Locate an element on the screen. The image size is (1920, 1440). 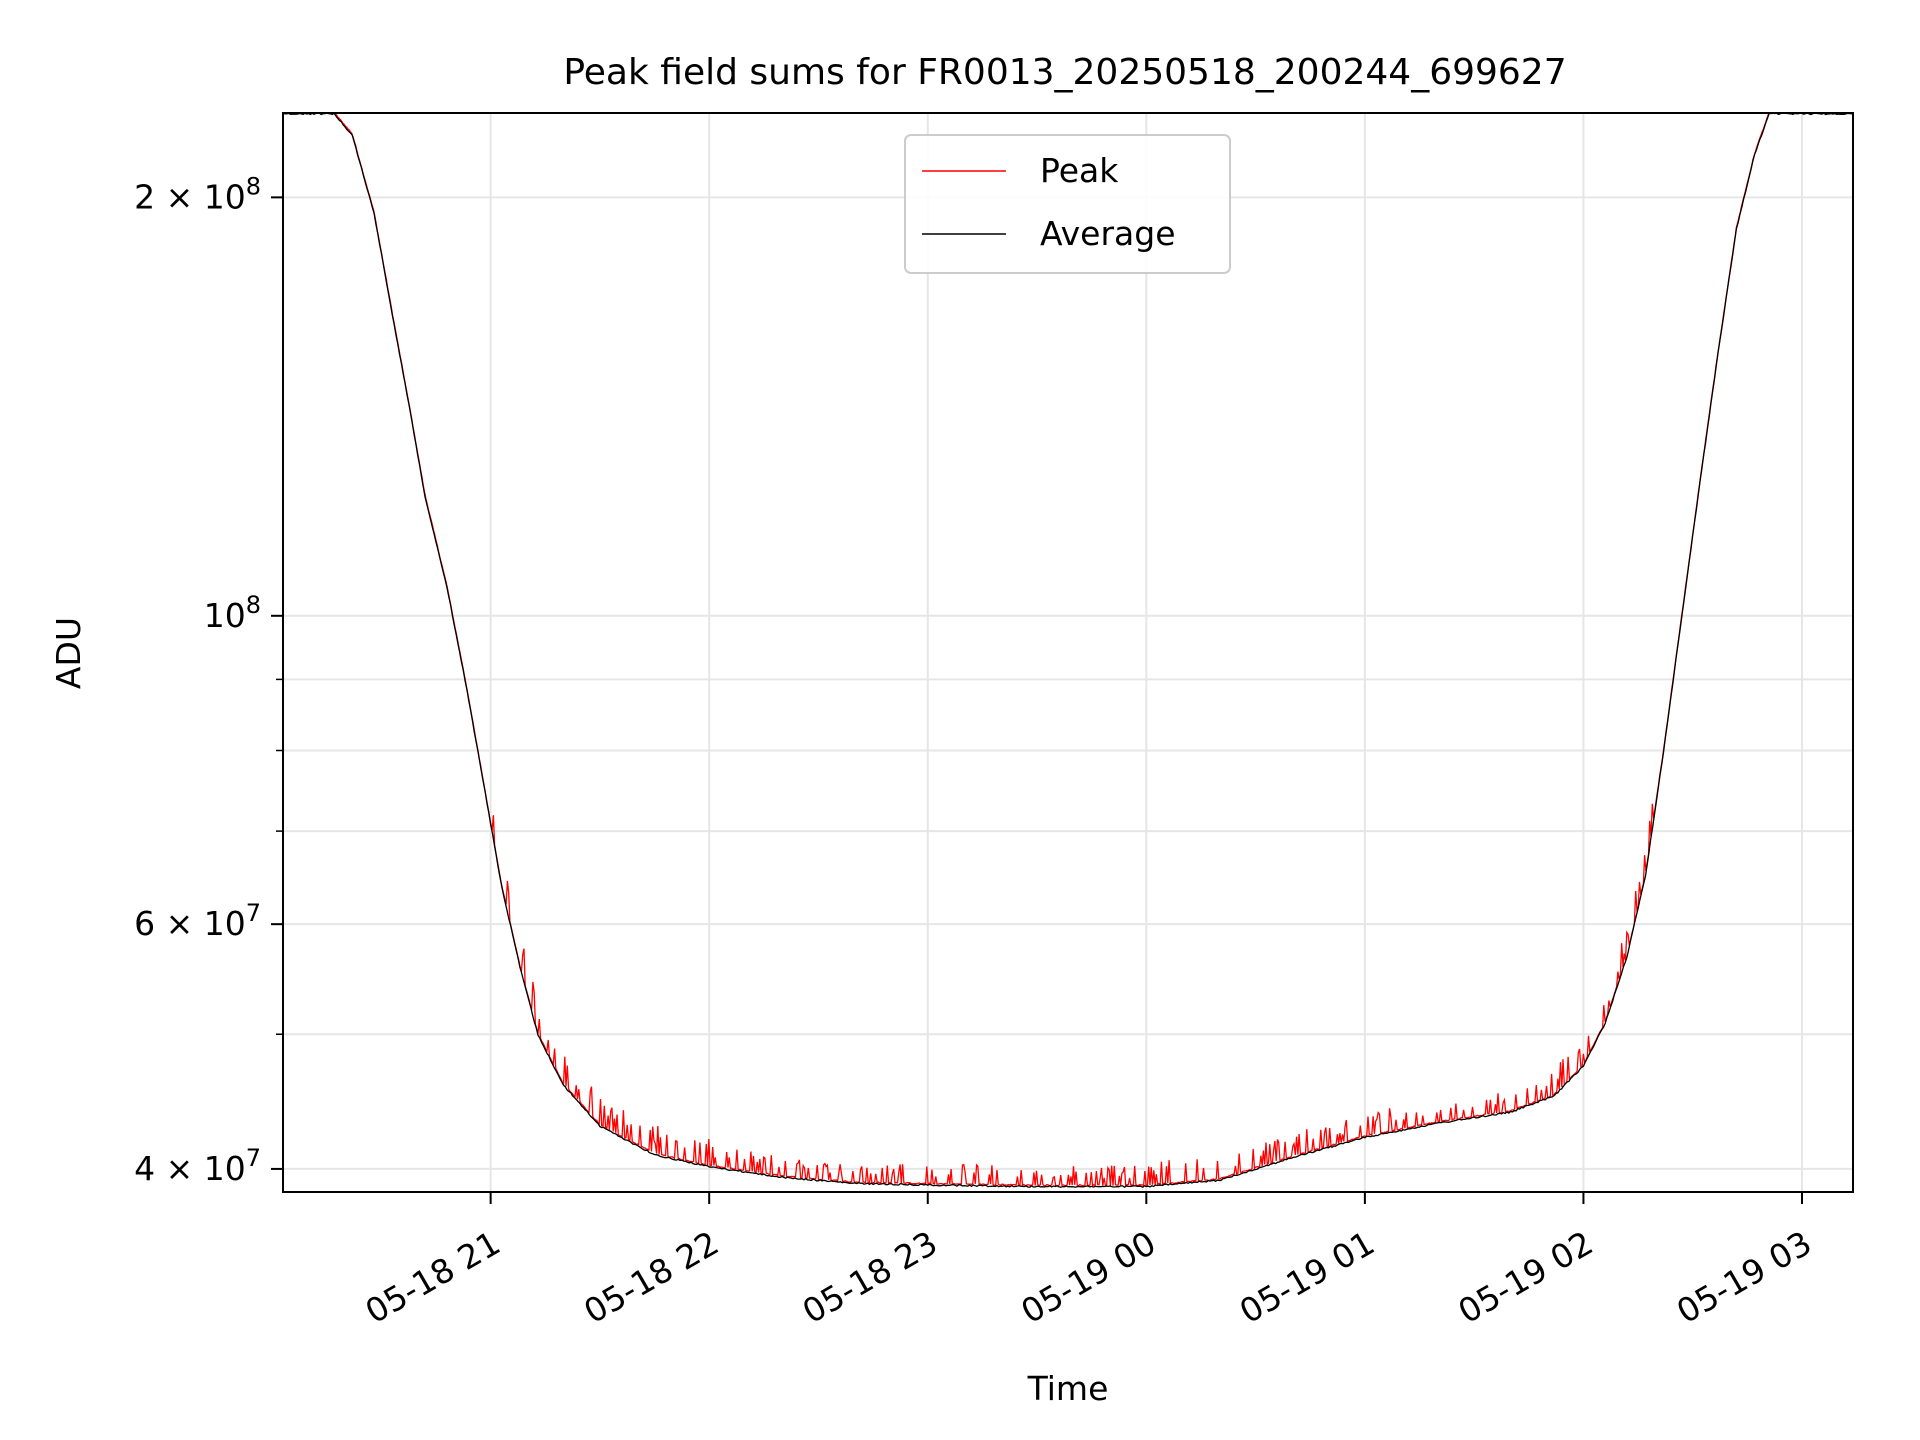
y-tick-label: 6 × 107 is located at coordinates (197, 921).